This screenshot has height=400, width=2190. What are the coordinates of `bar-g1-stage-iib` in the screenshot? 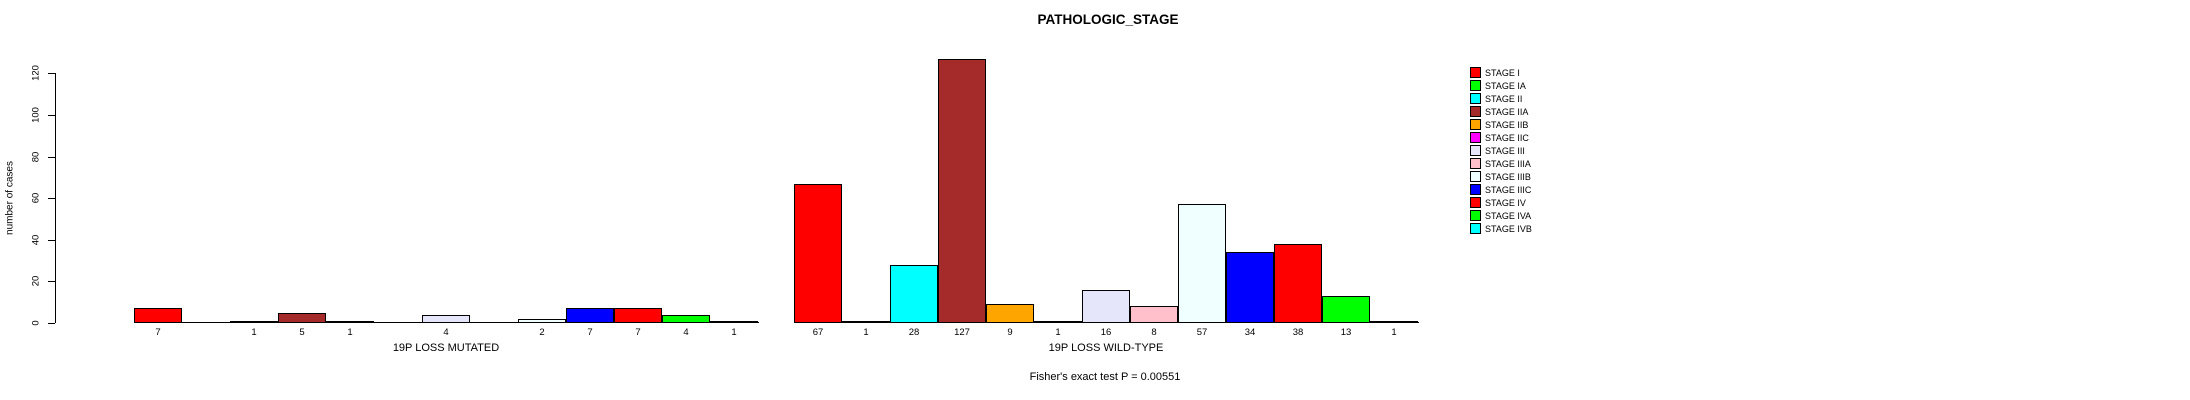 It's located at (1010, 313).